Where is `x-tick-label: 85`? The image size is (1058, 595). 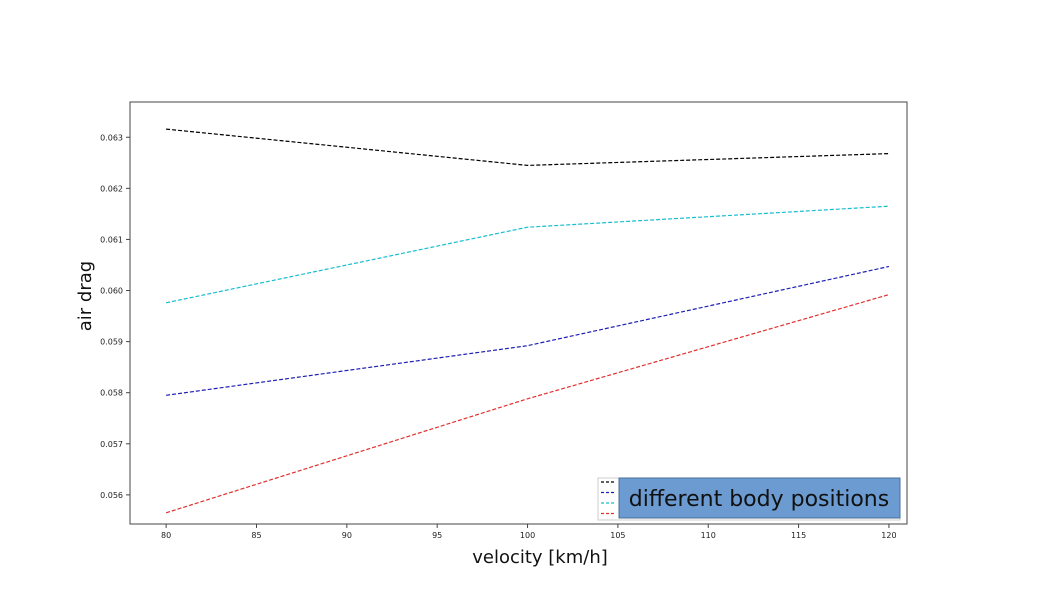 x-tick-label: 85 is located at coordinates (256, 535).